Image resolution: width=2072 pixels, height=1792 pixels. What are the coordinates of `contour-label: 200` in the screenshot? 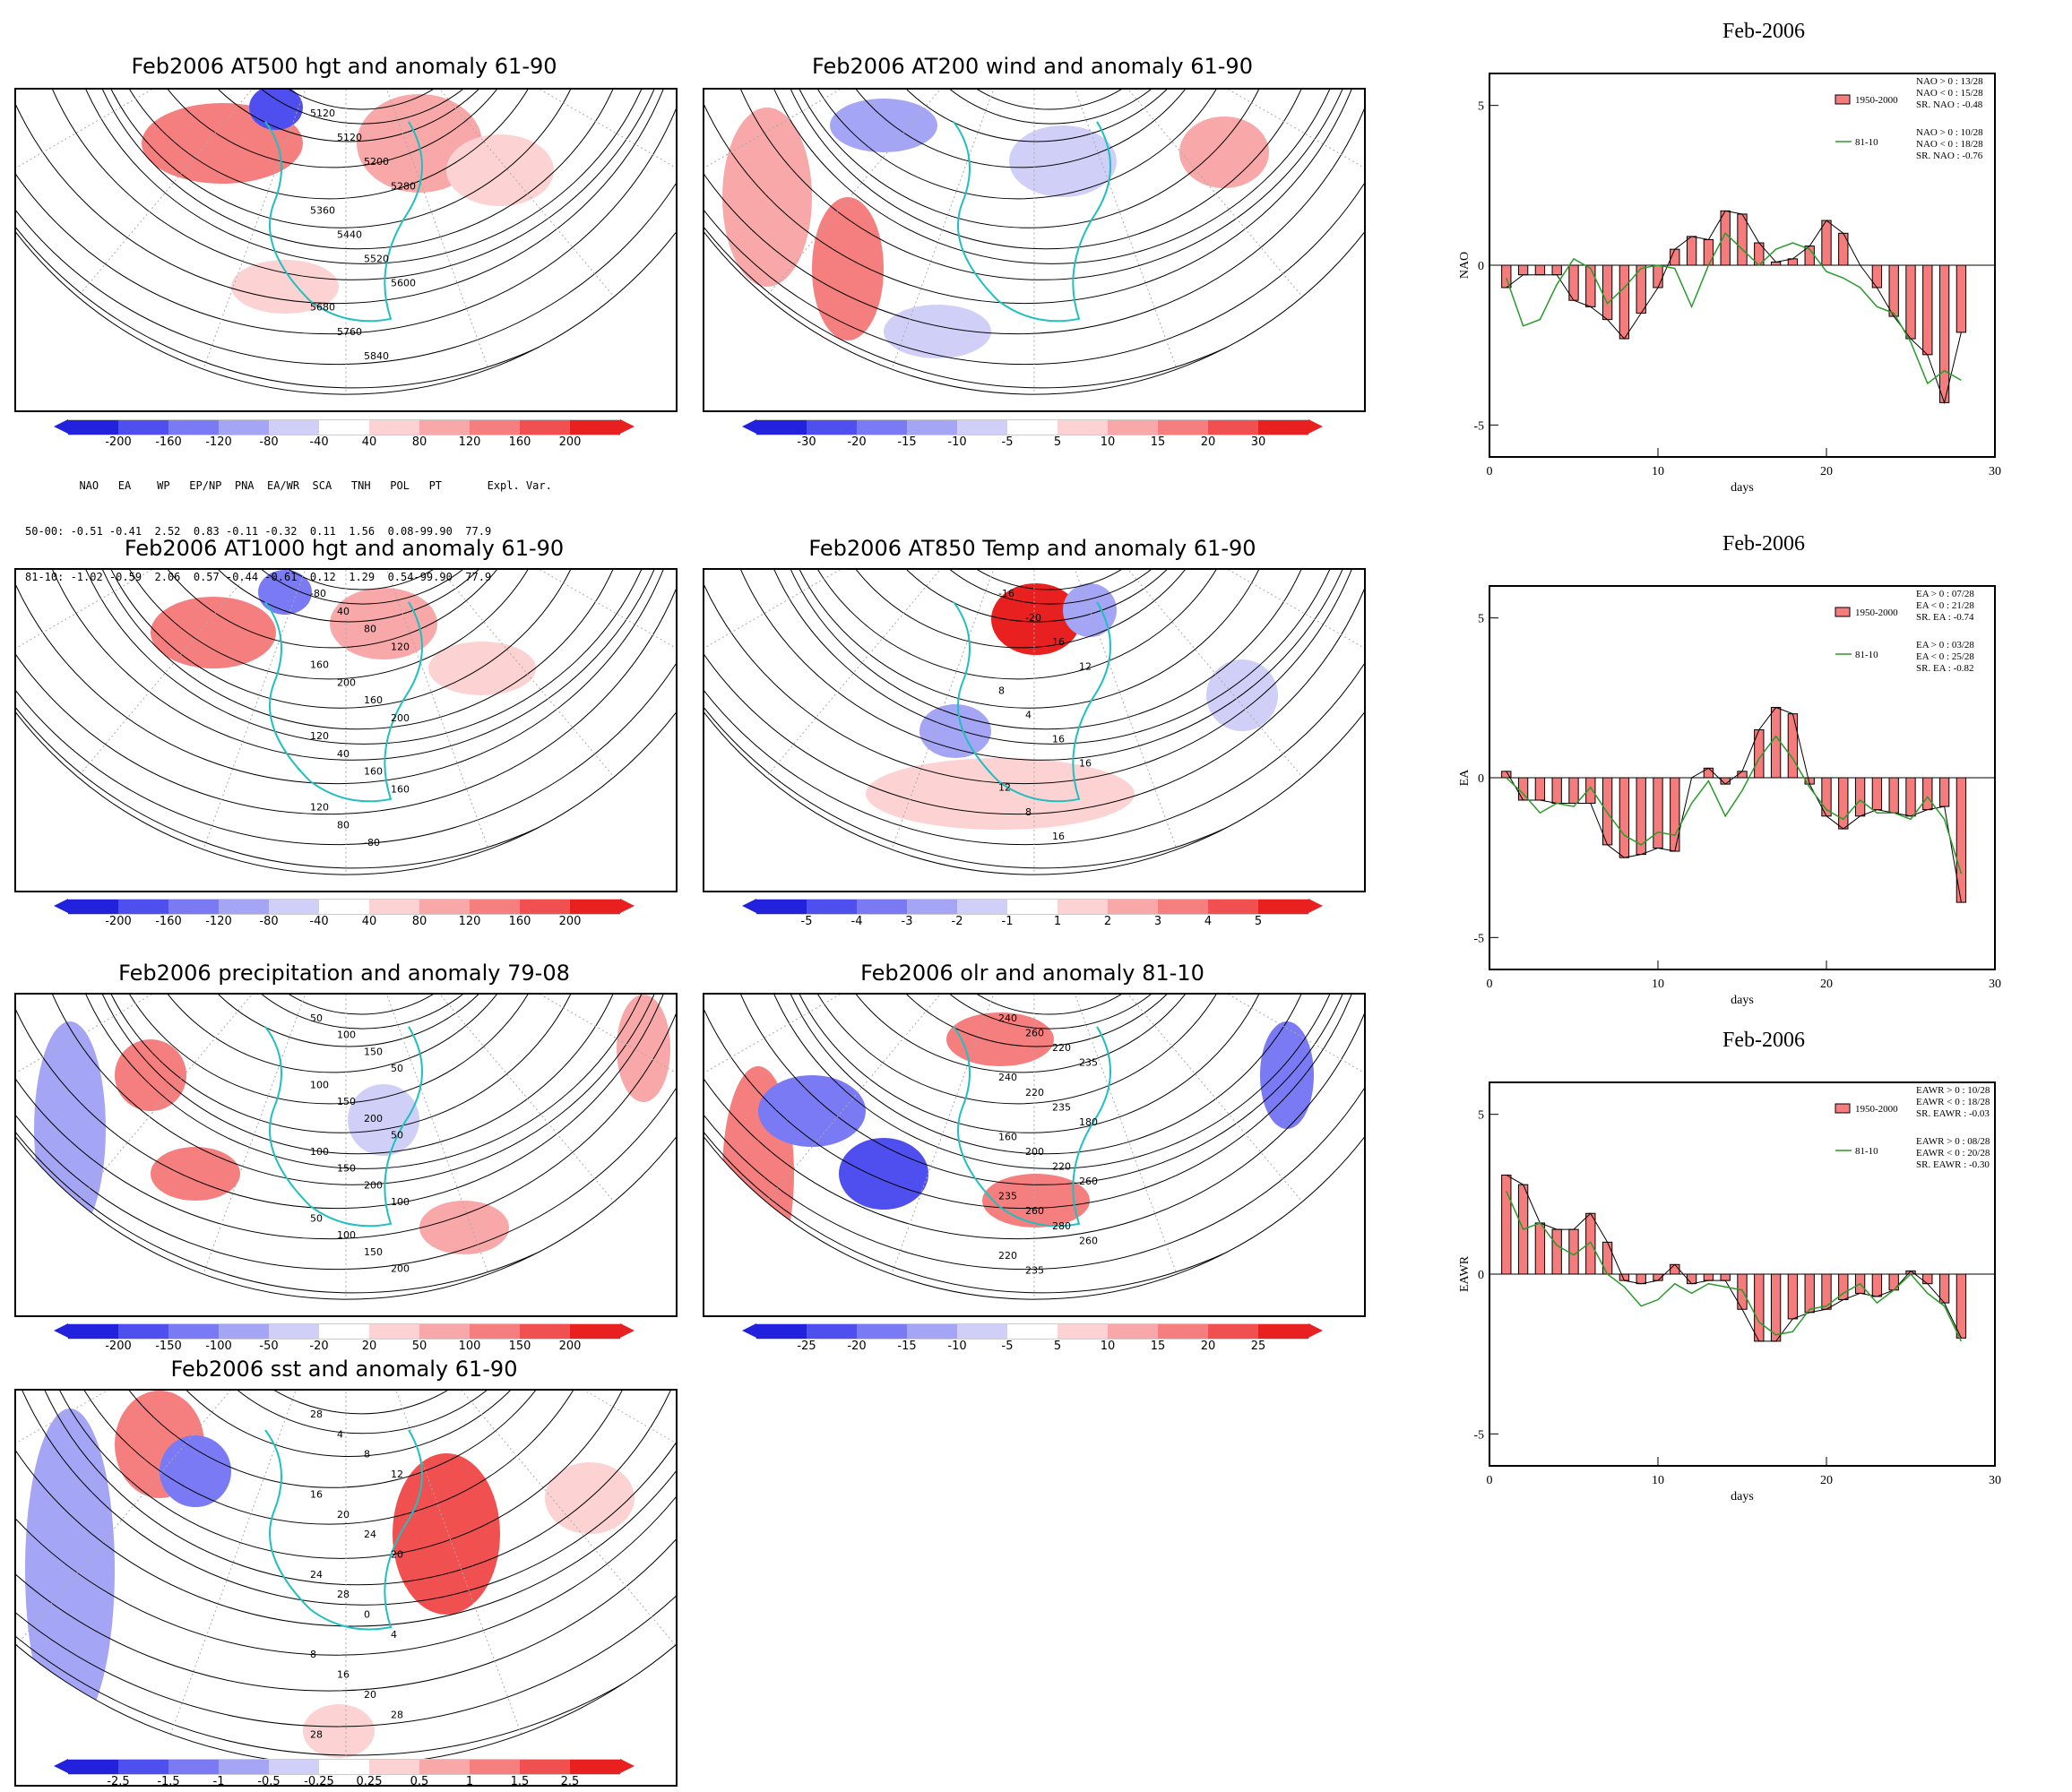 It's located at (373, 1185).